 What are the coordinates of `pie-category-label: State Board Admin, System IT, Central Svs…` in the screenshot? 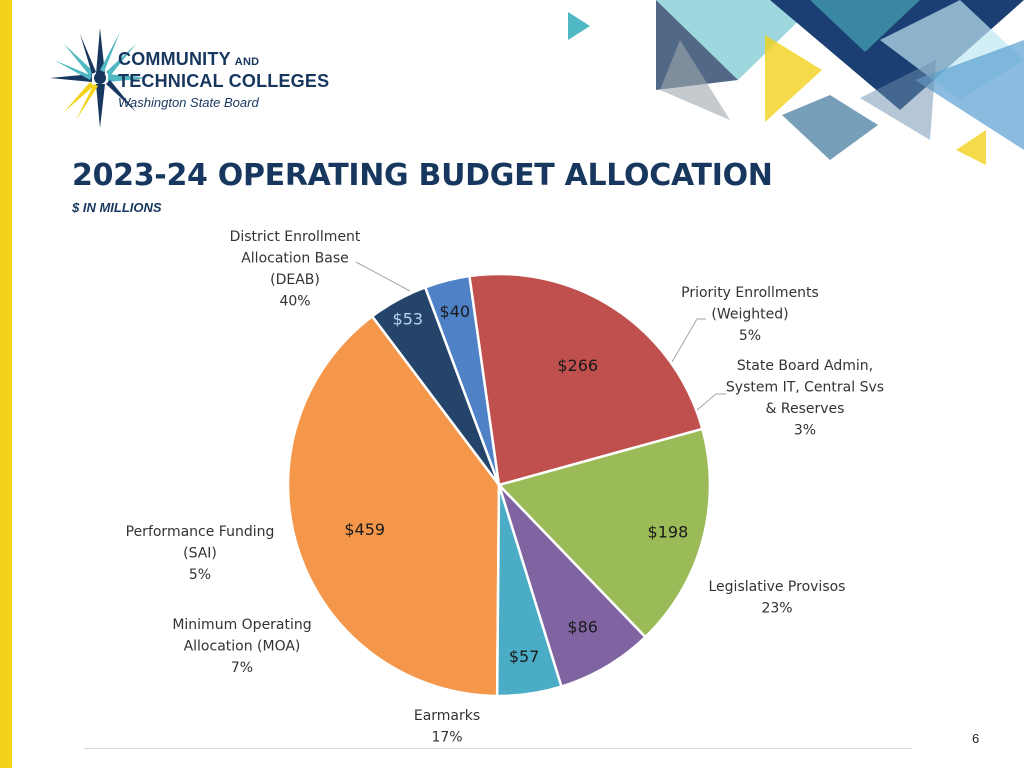 It's located at (805, 398).